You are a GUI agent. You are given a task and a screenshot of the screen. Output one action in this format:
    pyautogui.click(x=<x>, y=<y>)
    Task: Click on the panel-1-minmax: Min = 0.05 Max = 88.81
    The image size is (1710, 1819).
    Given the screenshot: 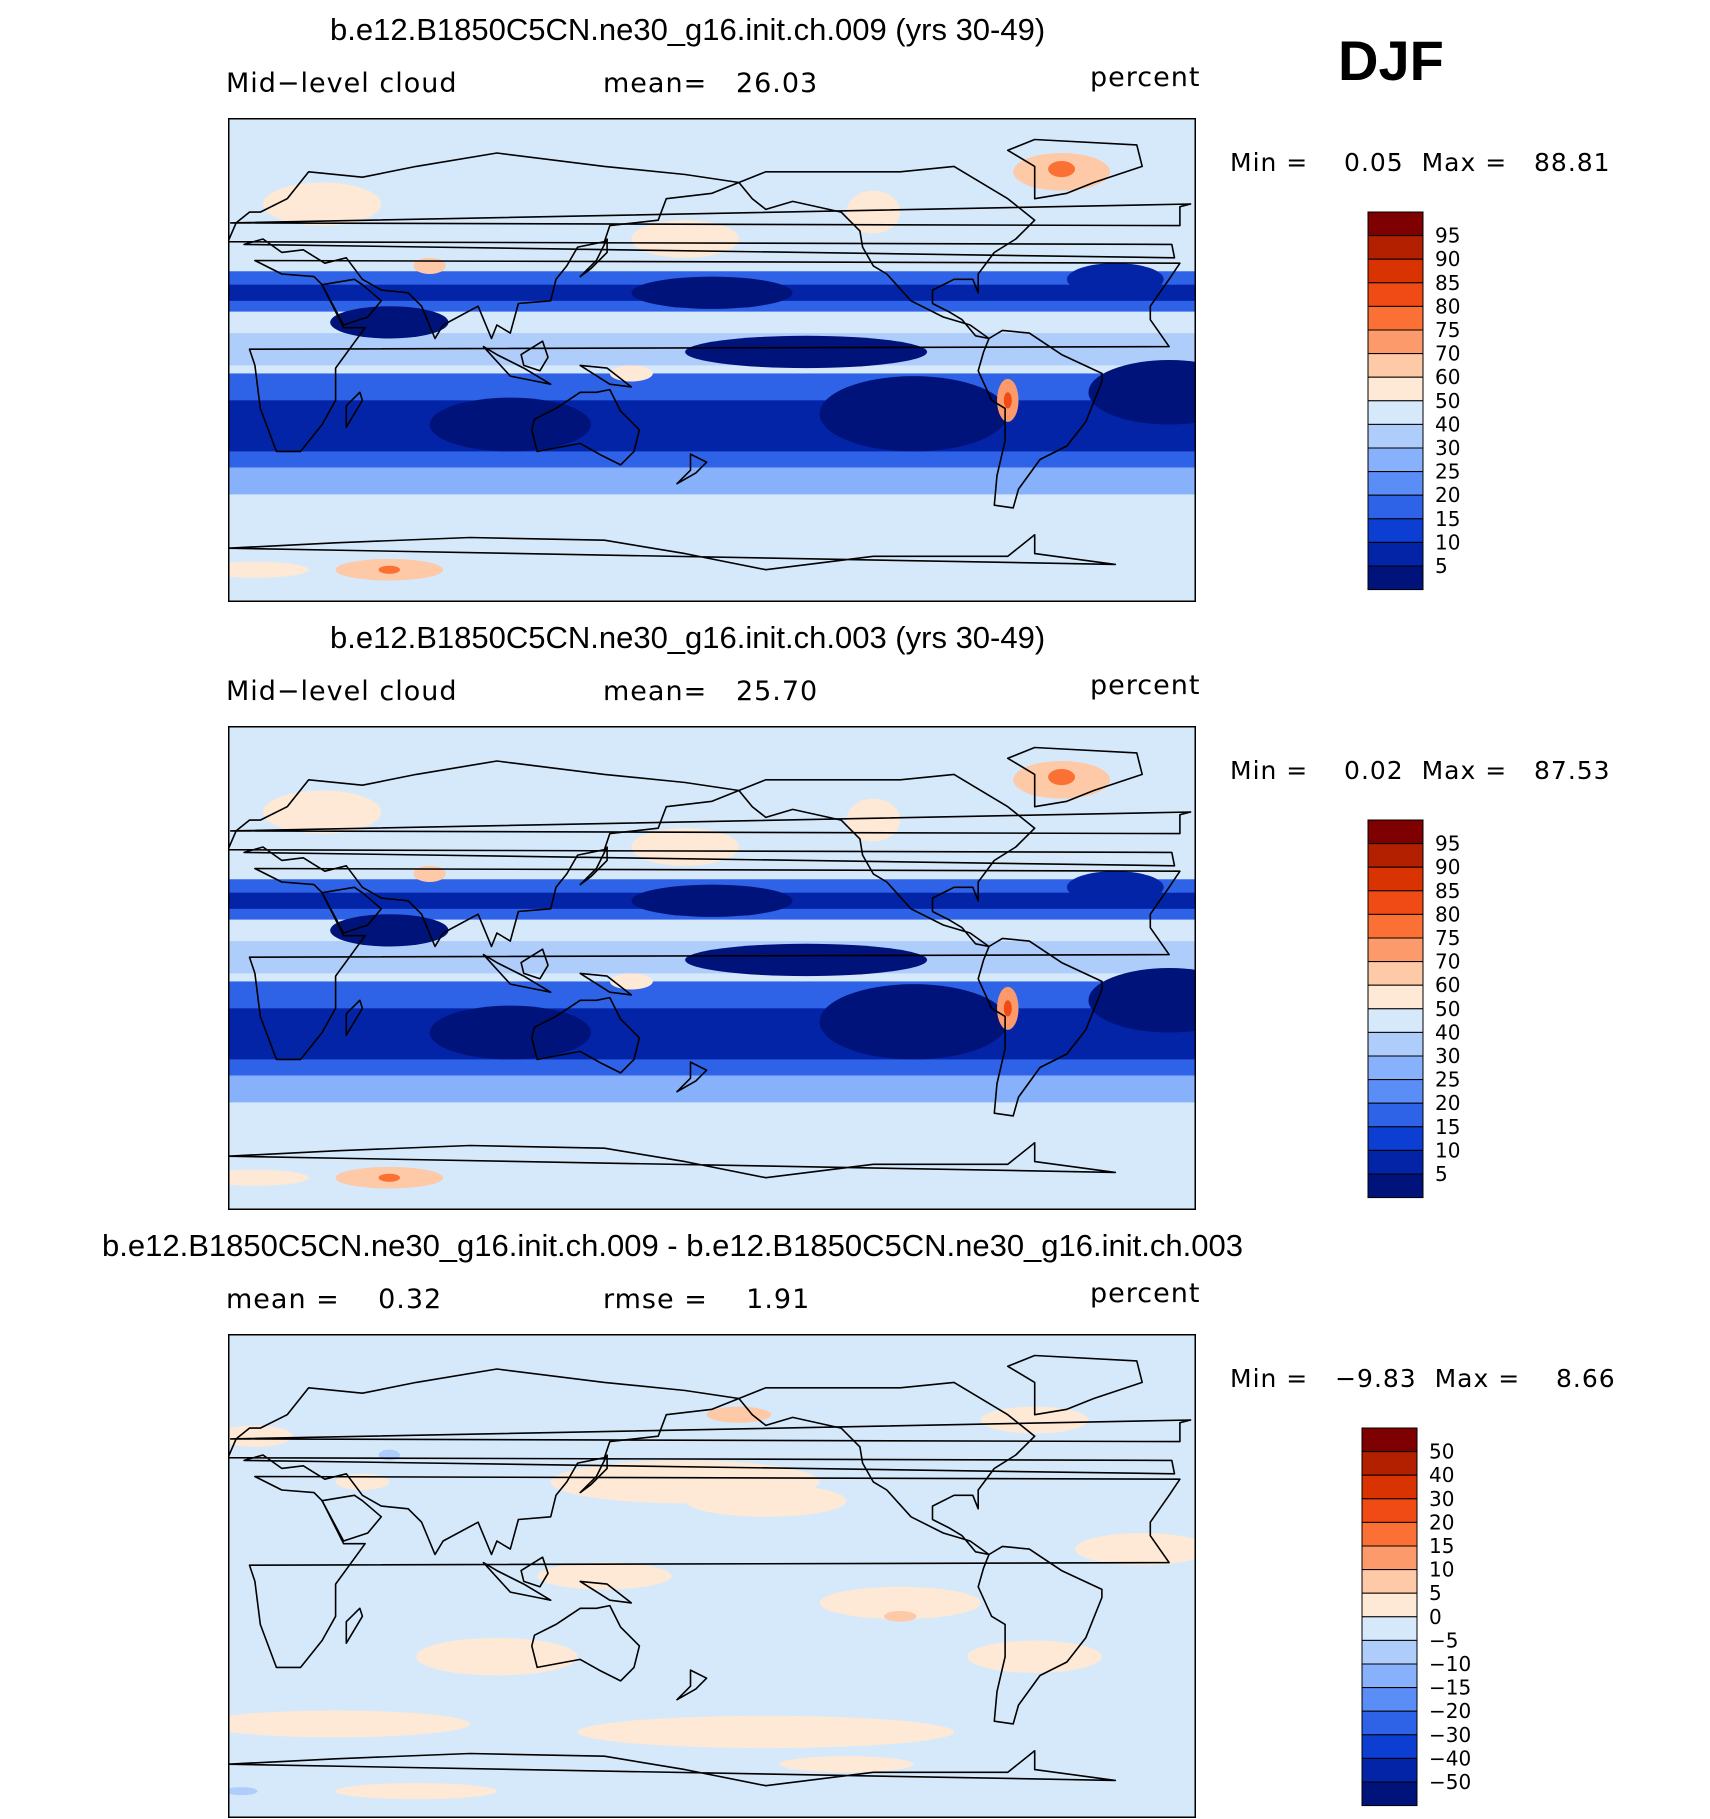 What is the action you would take?
    pyautogui.click(x=1420, y=162)
    